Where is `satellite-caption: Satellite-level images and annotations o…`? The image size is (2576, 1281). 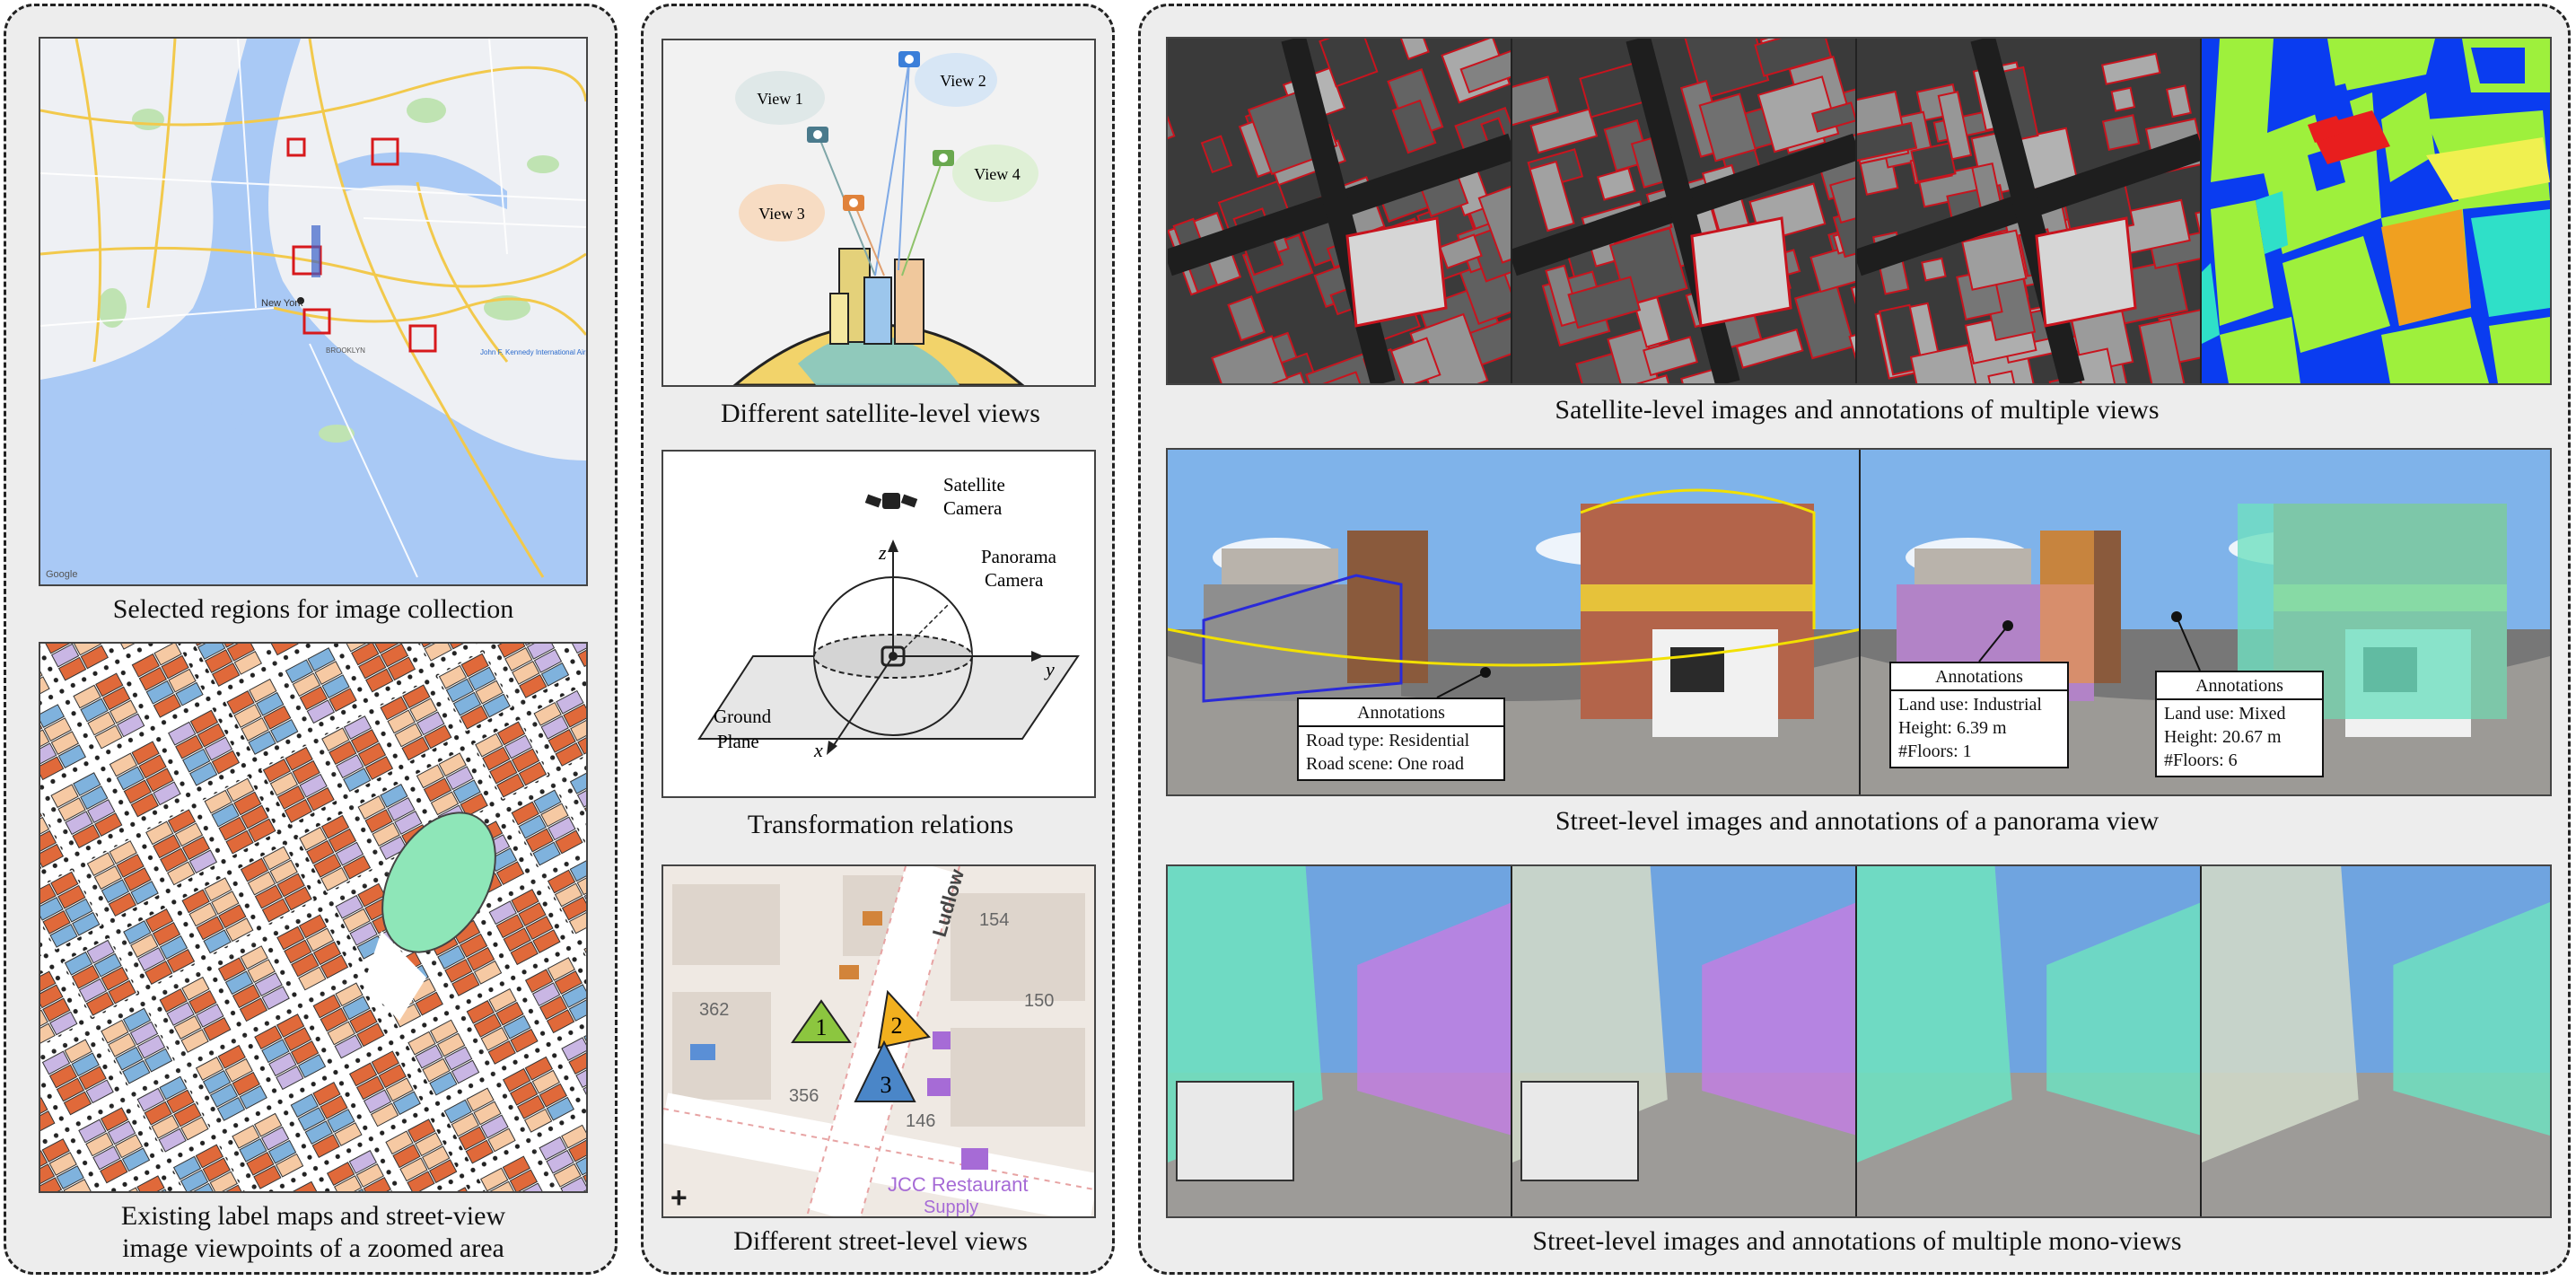
satellite-caption: Satellite-level images and annotations o… is located at coordinates (1857, 410).